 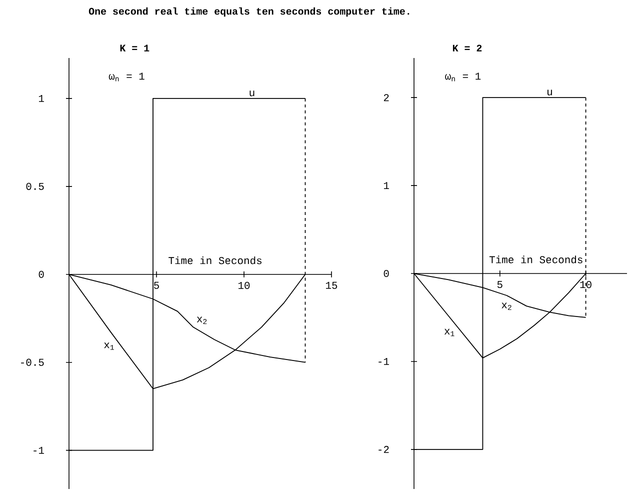 I want to click on chart-title: K = 1, so click(x=135, y=48).